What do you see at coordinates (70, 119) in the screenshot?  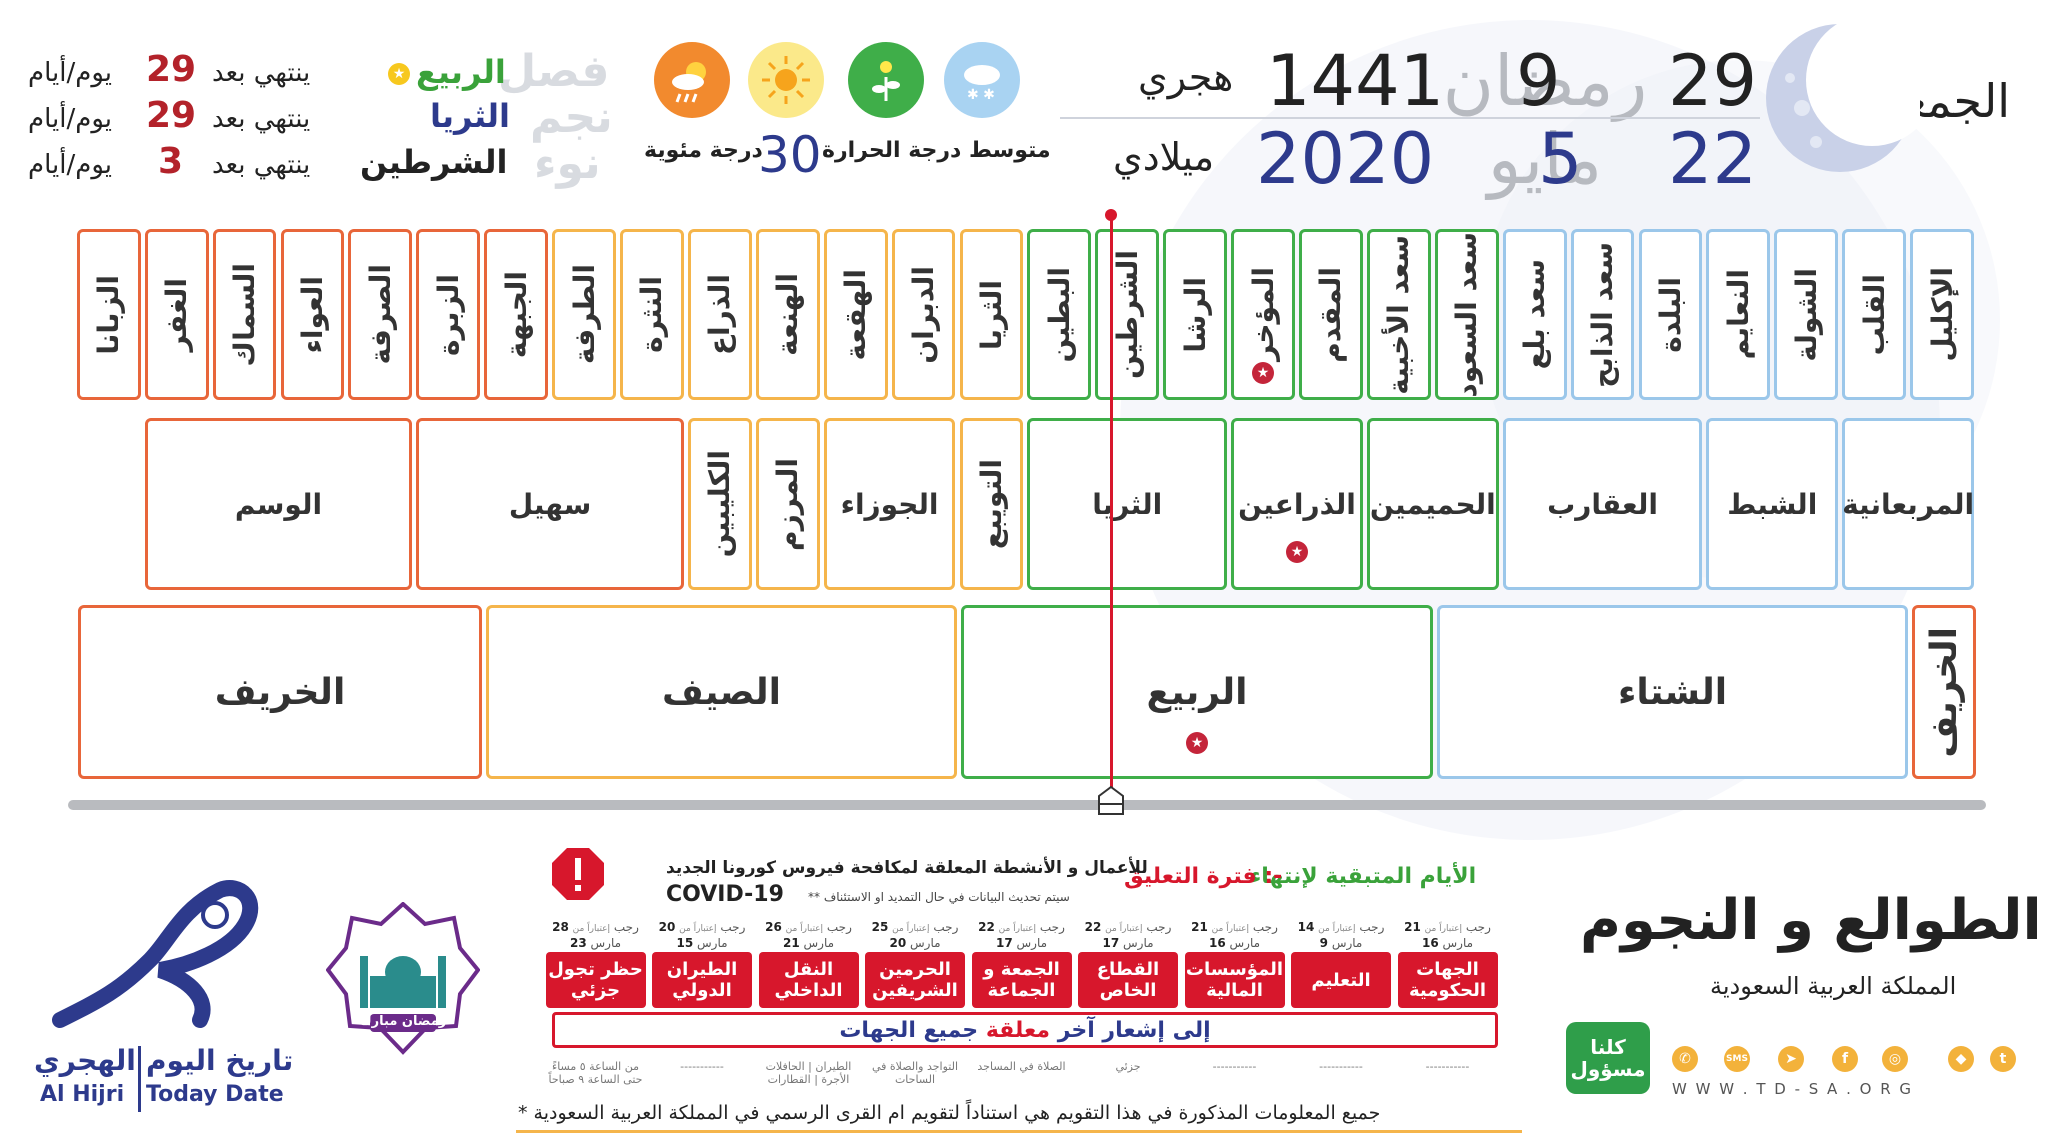 I see `star-ends-unit: يوم/أيام` at bounding box center [70, 119].